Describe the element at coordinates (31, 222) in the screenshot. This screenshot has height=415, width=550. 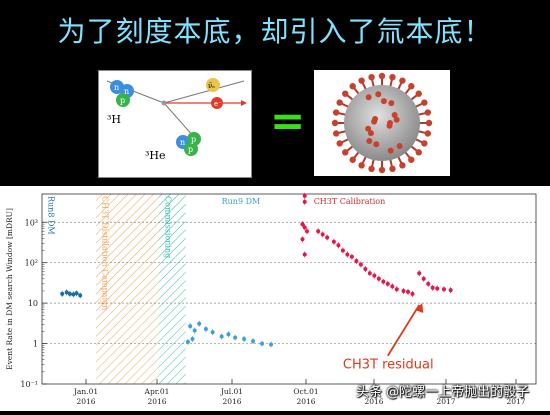
I see `y-tick-label-4: 10³` at that location.